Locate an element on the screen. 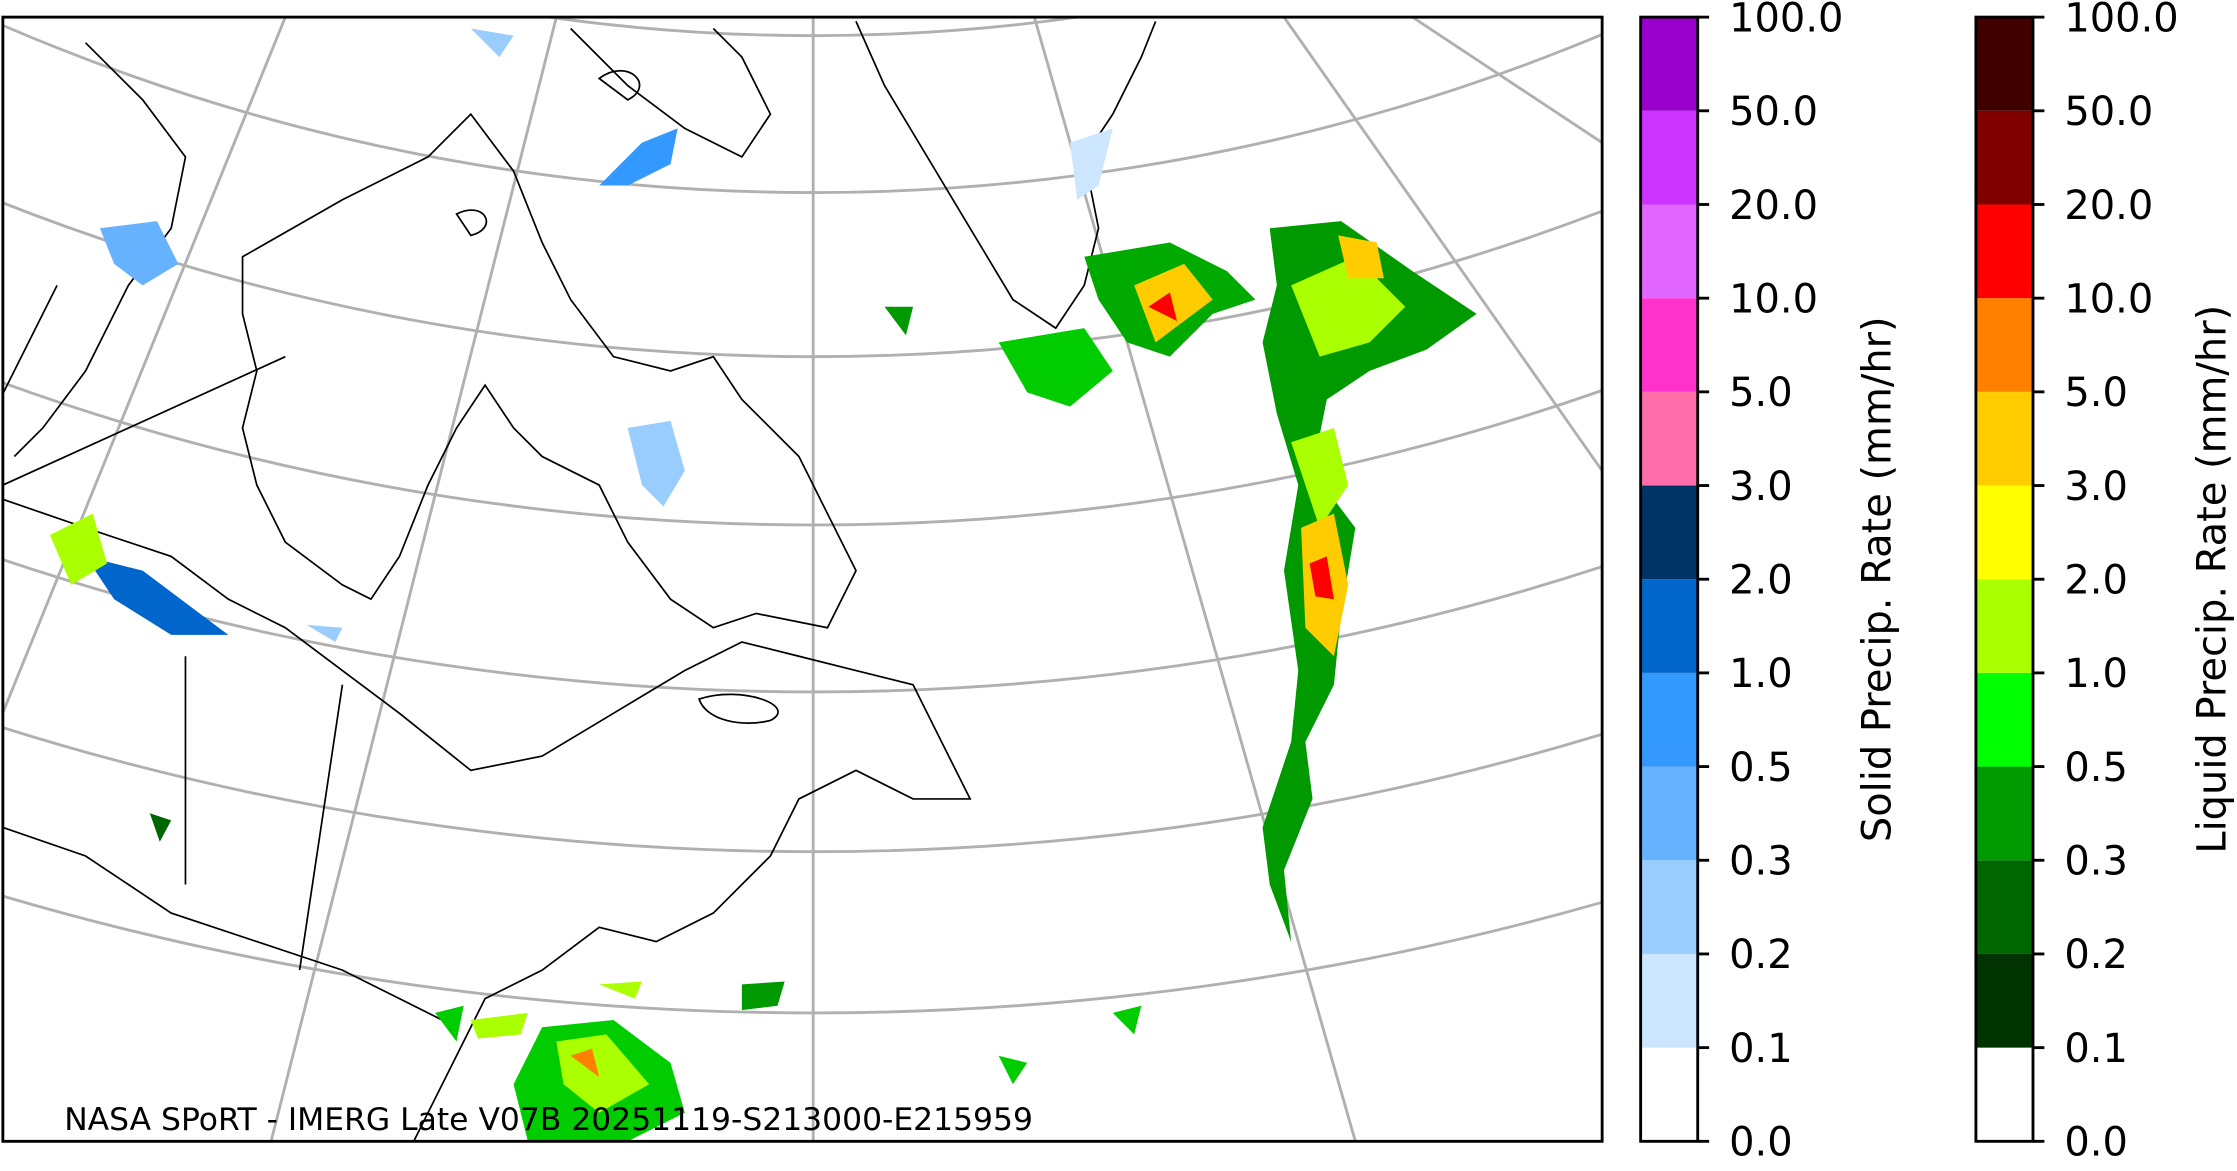 The height and width of the screenshot is (1171, 2237). colorbar-label: Liquid Precip. Rate (mm/hr) is located at coordinates (2213, 579).